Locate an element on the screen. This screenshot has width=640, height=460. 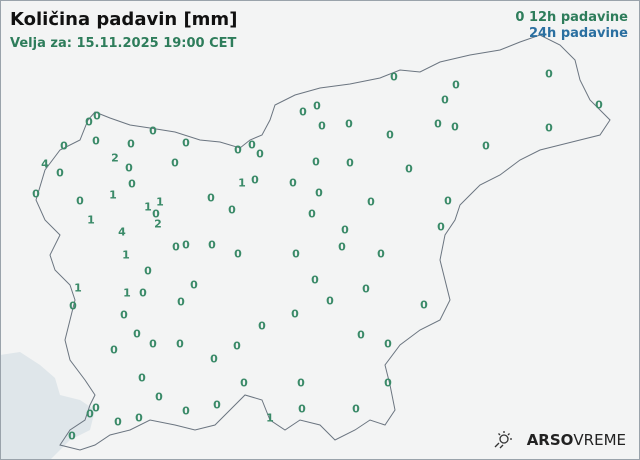
logo-bold: ARSO is located at coordinates (550, 440).